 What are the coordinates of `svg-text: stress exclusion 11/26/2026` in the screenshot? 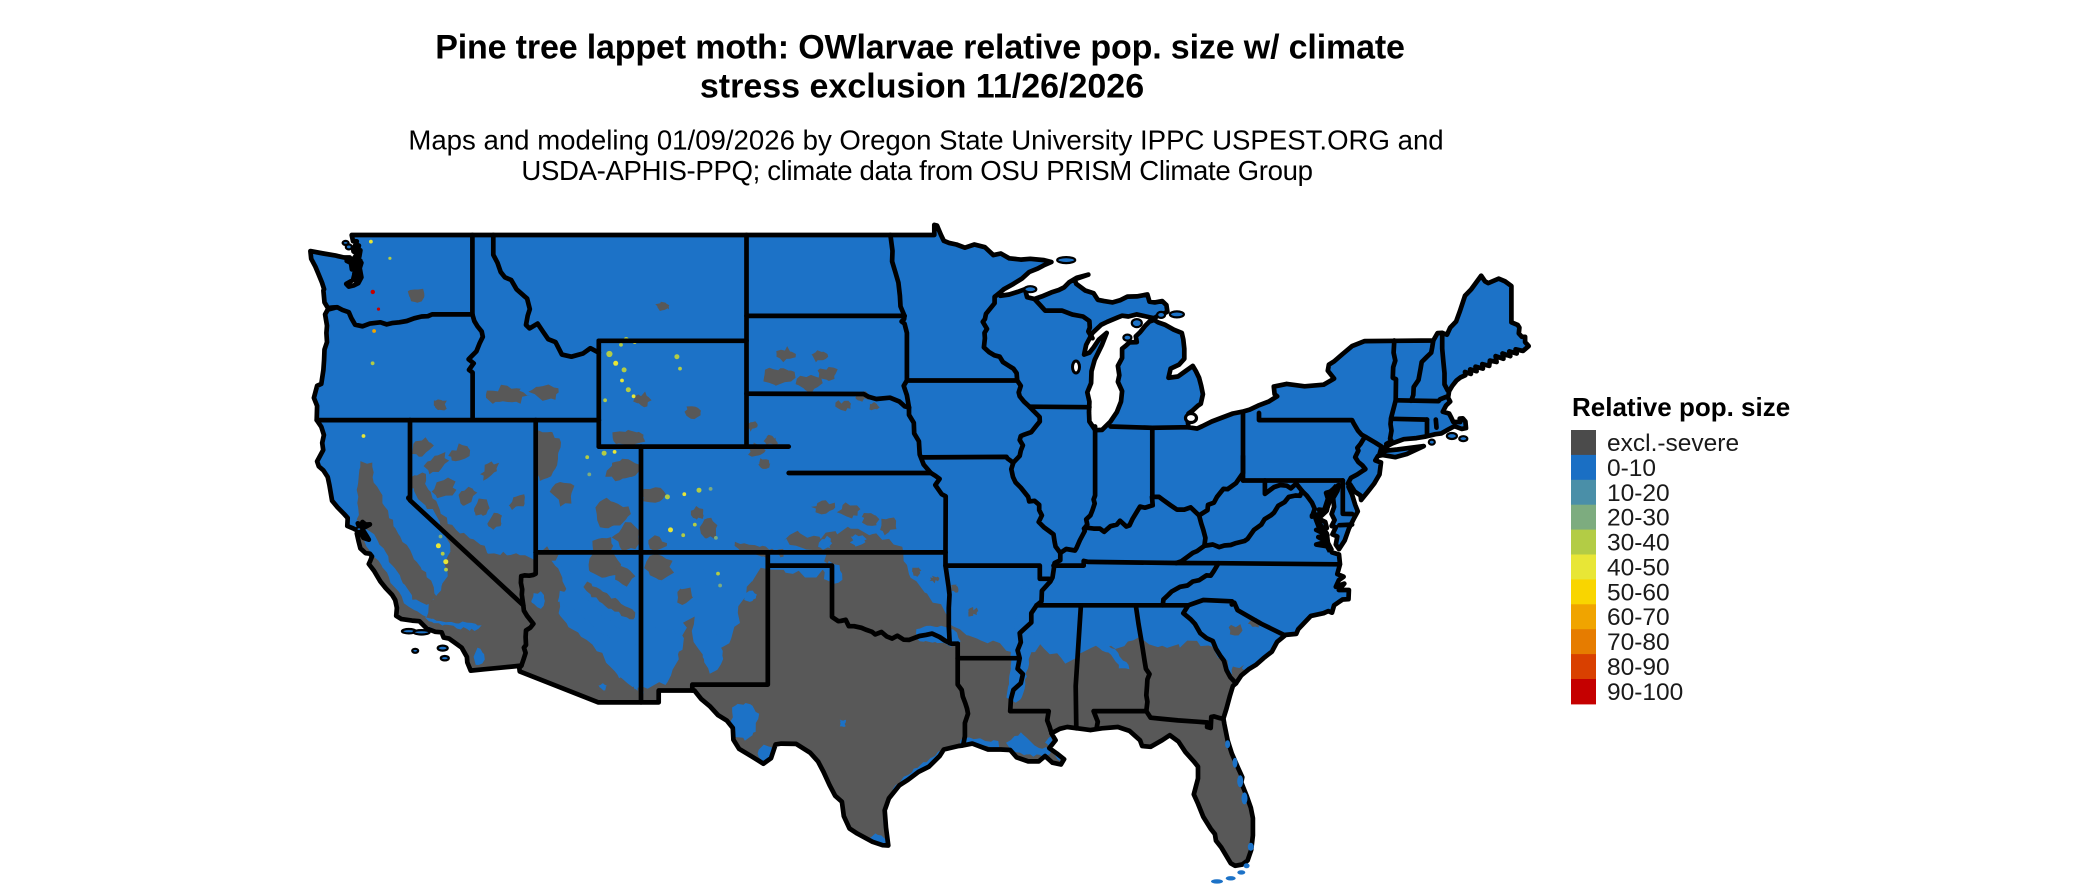 It's located at (922, 87).